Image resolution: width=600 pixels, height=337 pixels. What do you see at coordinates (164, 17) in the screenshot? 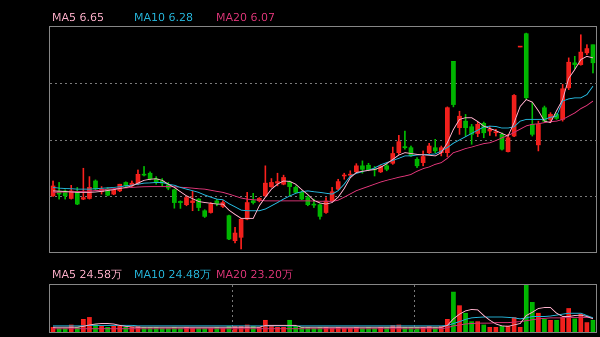
I see `text: MA10 6.28` at bounding box center [164, 17].